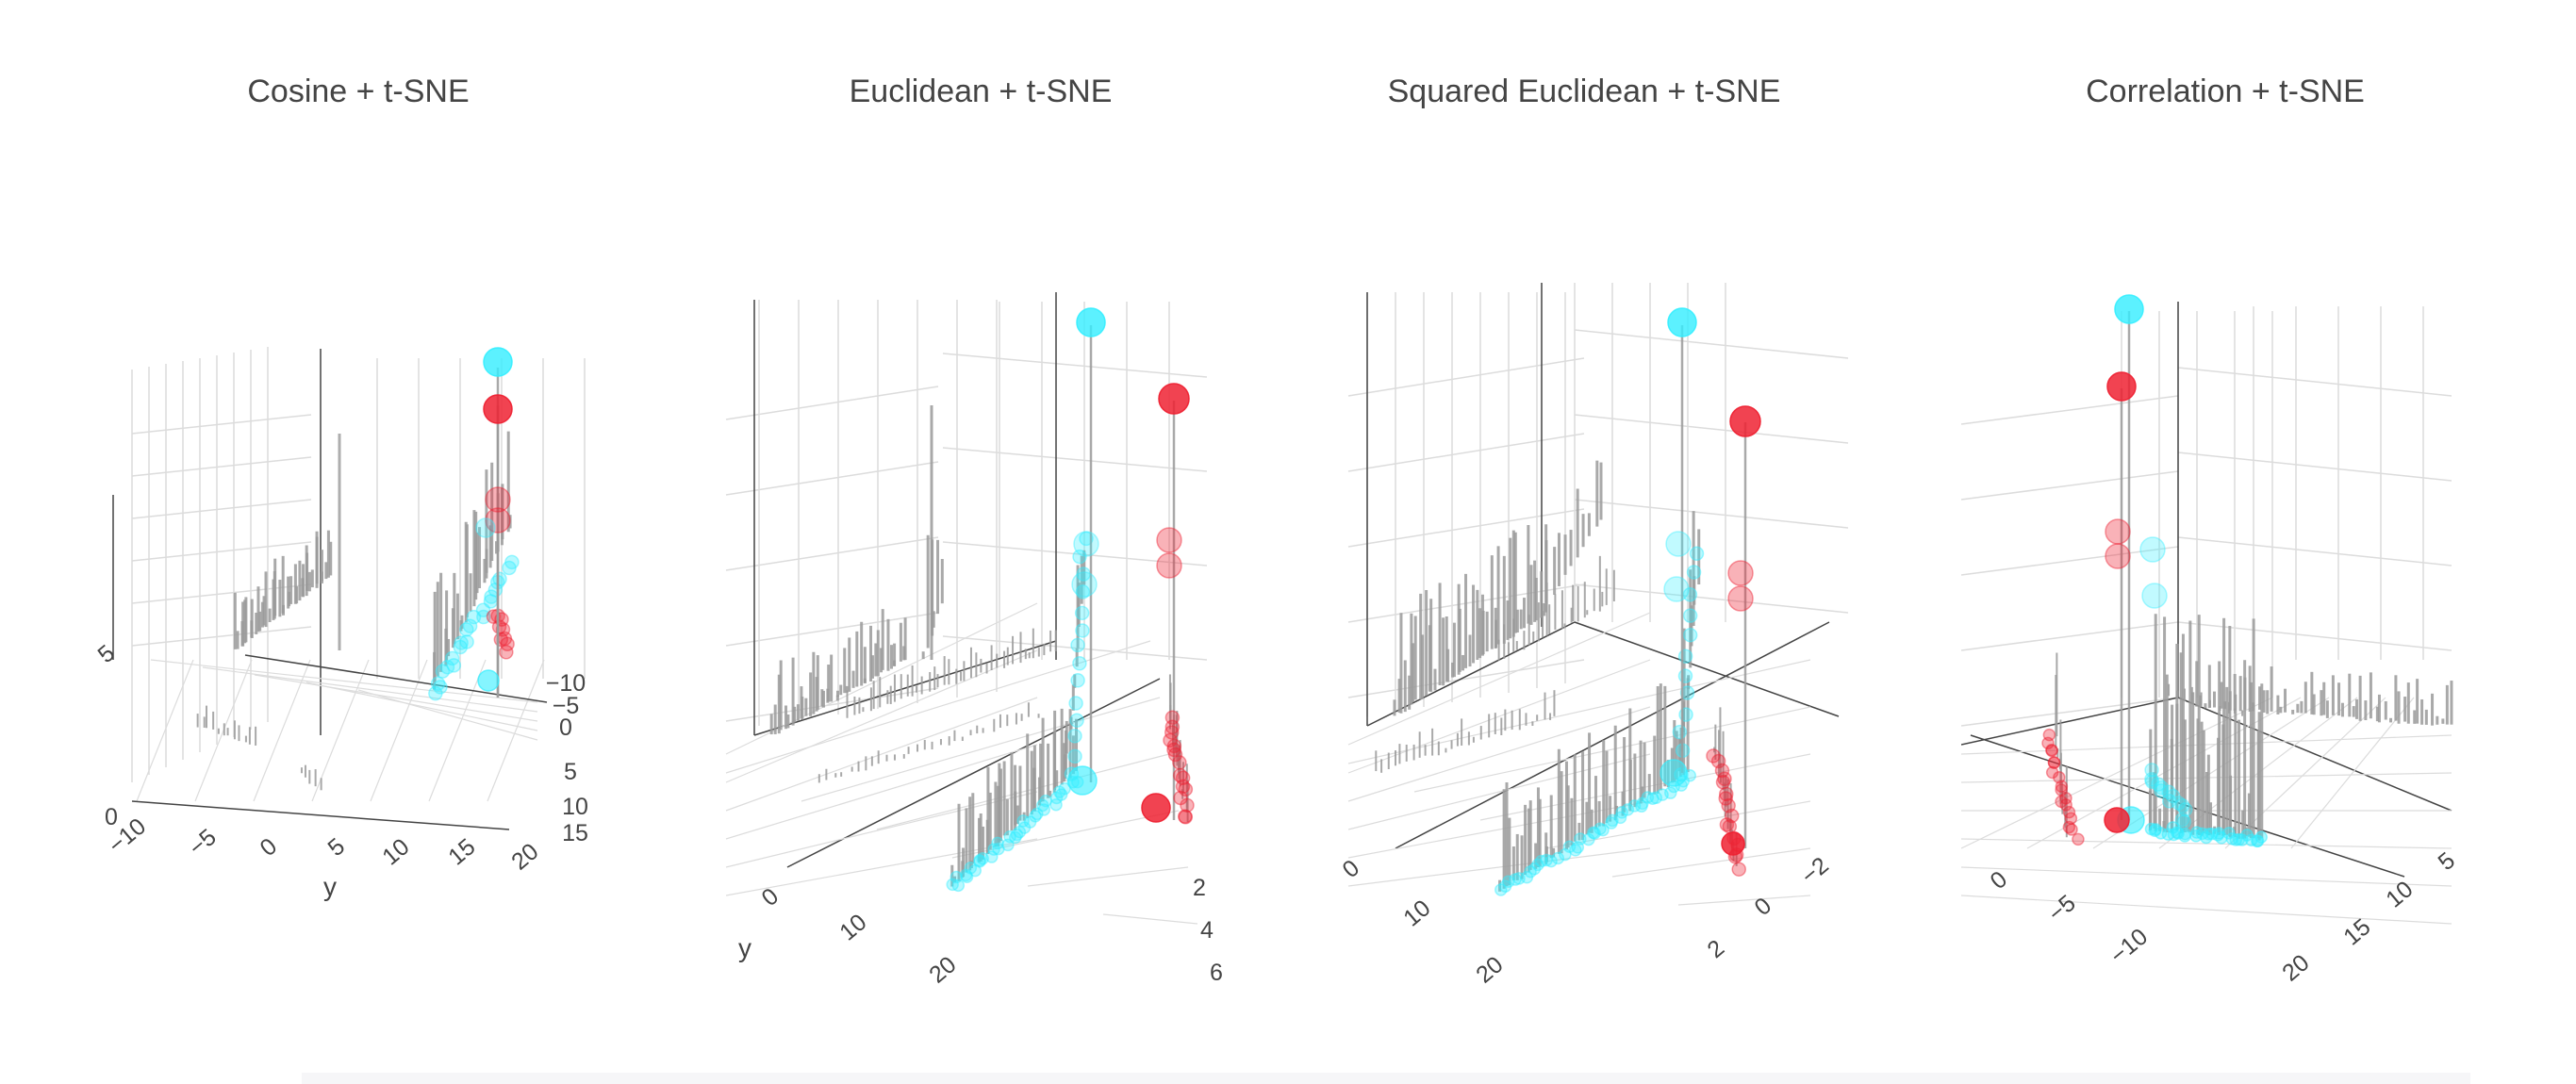 This screenshot has width=2576, height=1084. I want to click on x-tick-label: 4, so click(1207, 930).